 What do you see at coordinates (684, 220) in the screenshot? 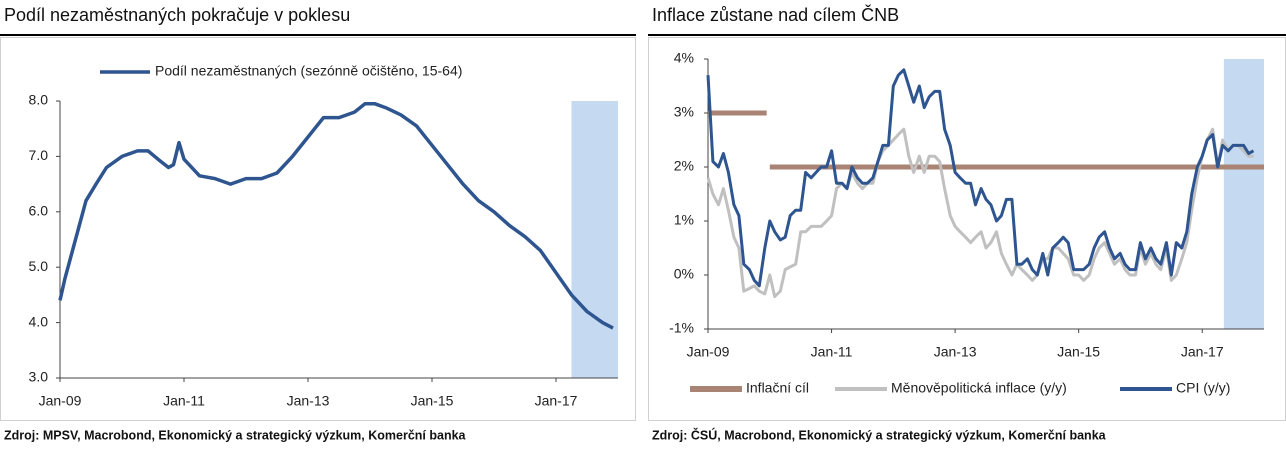
I see `y-tick-label: 1%` at bounding box center [684, 220].